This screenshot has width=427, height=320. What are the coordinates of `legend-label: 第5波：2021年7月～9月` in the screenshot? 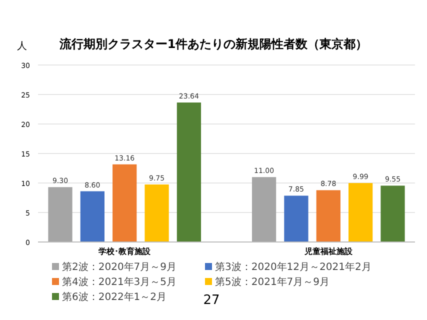 It's located at (272, 282).